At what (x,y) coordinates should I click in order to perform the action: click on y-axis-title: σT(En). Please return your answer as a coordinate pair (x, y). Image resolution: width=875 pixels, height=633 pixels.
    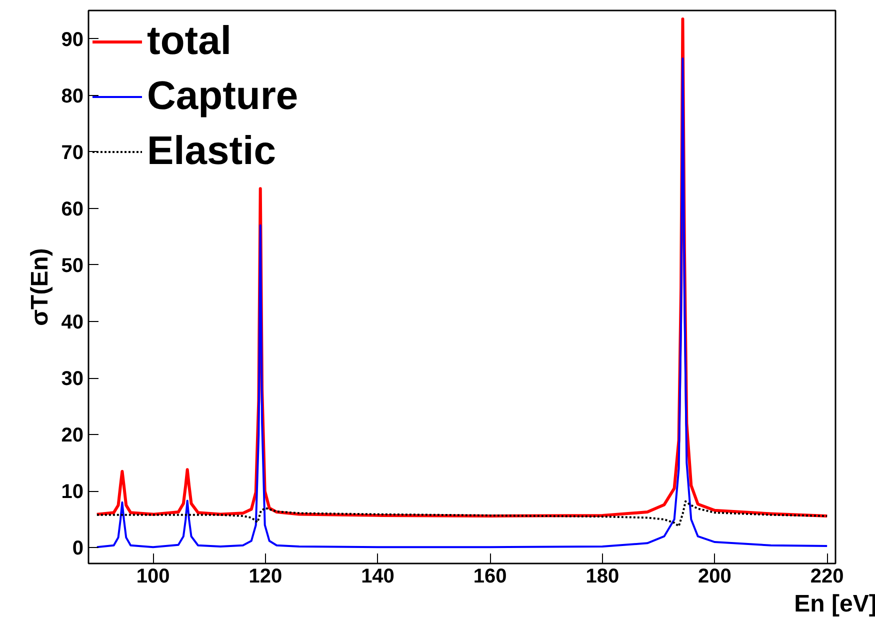
    Looking at the image, I should click on (40, 287).